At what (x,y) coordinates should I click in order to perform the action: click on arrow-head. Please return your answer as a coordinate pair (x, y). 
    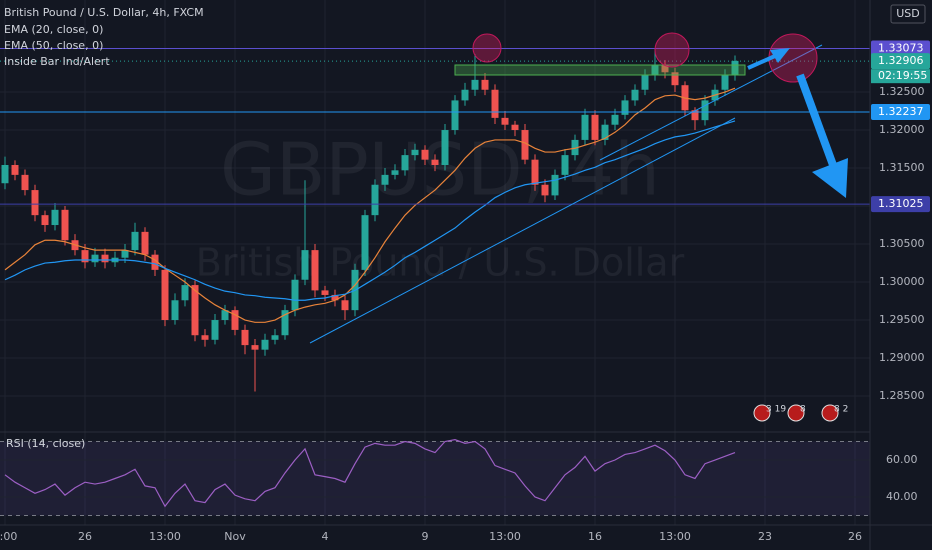
    Looking at the image, I should click on (830, 178).